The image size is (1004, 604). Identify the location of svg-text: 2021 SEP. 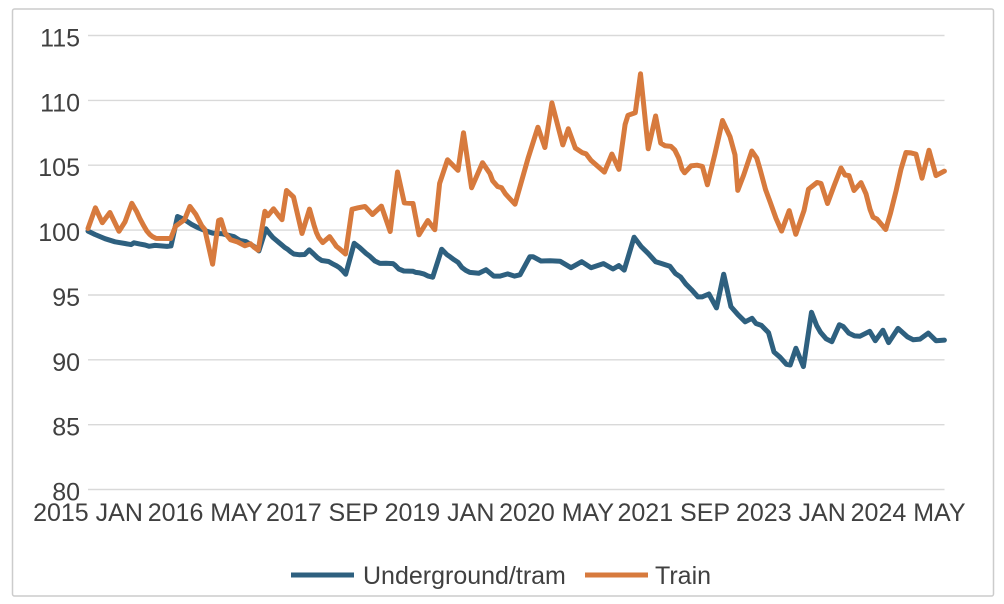
(674, 513).